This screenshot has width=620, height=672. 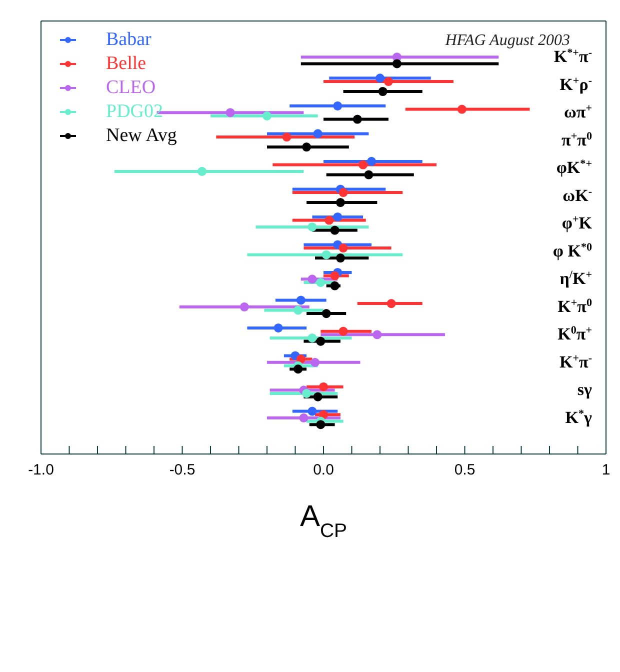 I want to click on y-tick-label: K$^{0}$π$^{+}$, so click(x=575, y=334).